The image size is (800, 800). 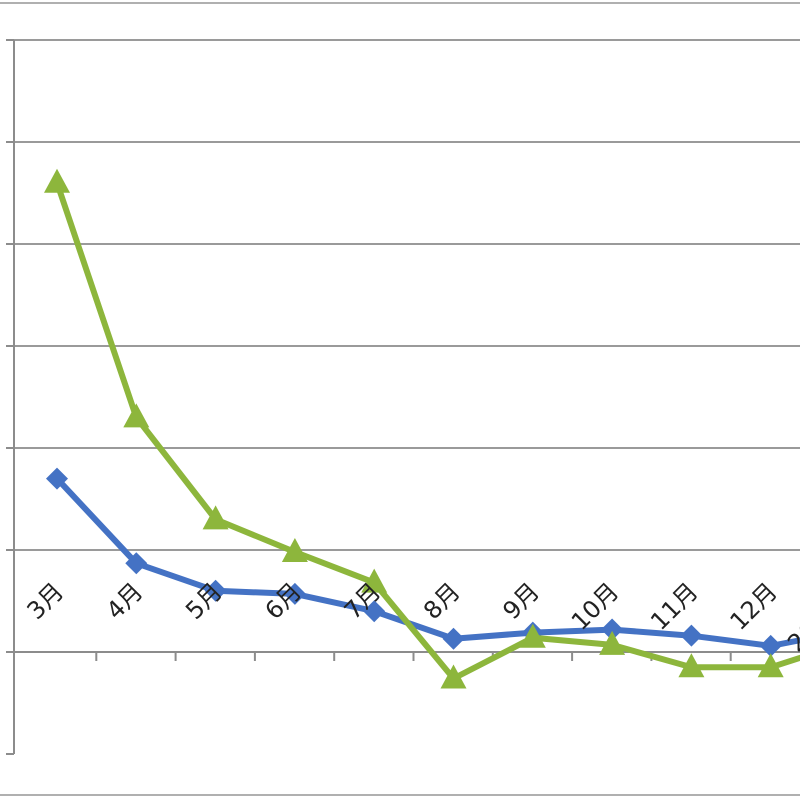 I want to click on x-tick-label: 12月, so click(x=754, y=606).